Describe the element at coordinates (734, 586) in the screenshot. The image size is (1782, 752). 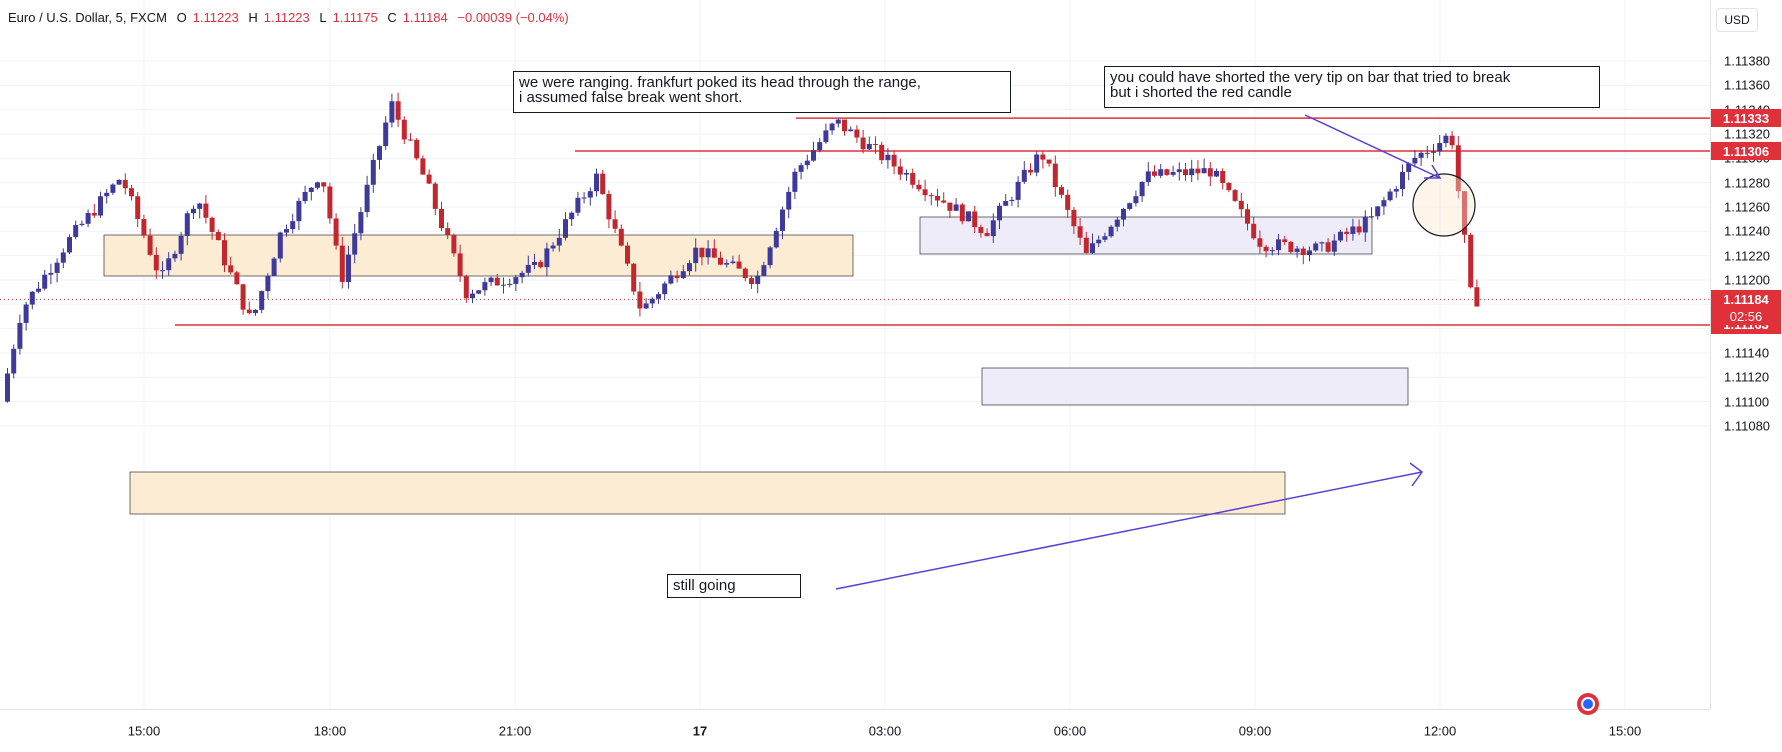
I see `still-going-note: still going` at that location.